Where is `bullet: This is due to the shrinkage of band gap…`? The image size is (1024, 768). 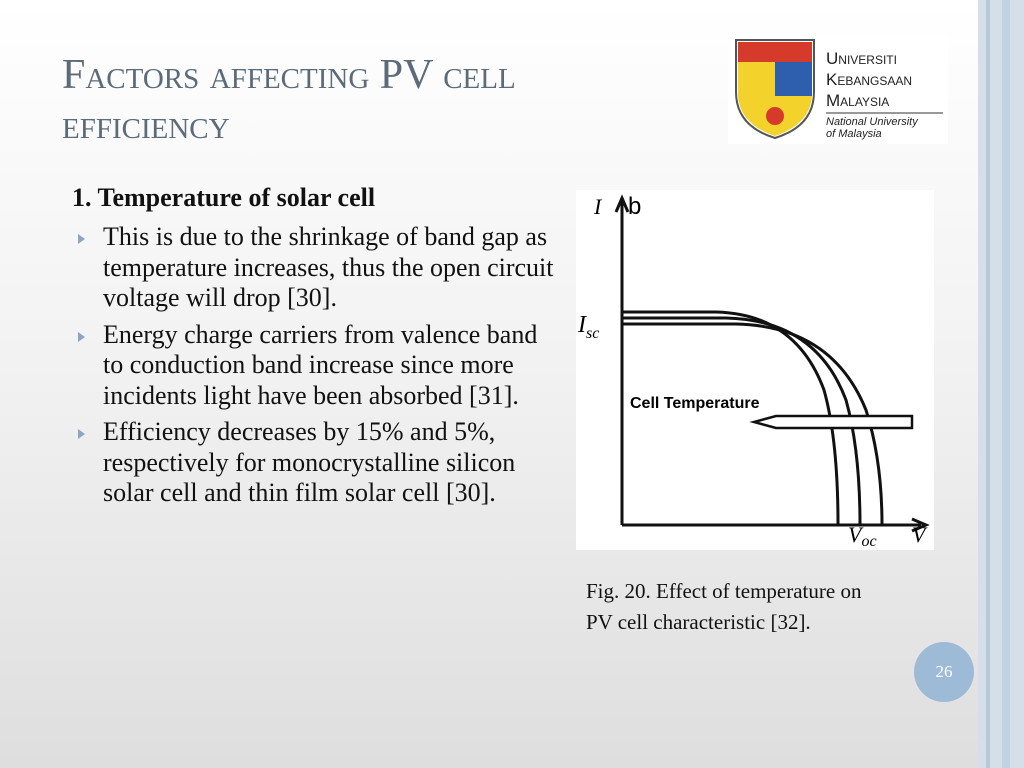
bullet: This is due to the shrinkage of band gap… is located at coordinates (317, 268).